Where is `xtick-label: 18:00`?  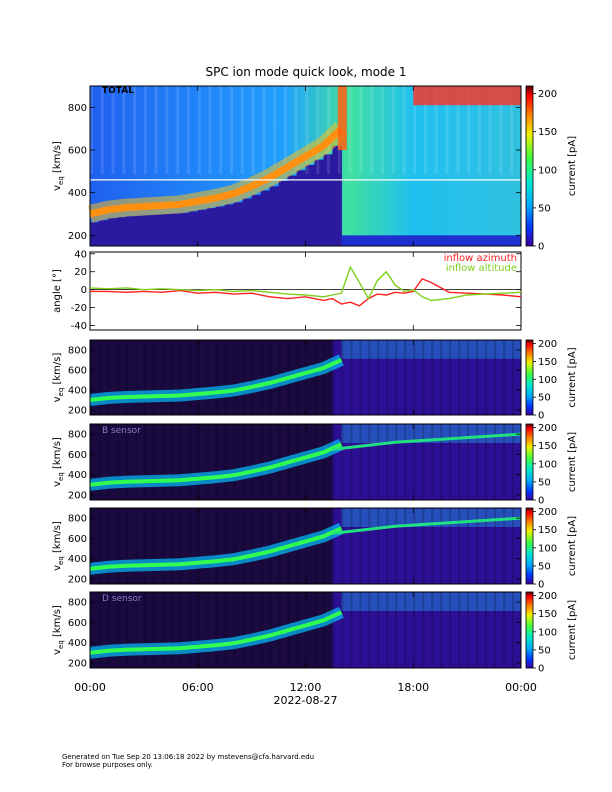
xtick-label: 18:00 is located at coordinates (413, 687).